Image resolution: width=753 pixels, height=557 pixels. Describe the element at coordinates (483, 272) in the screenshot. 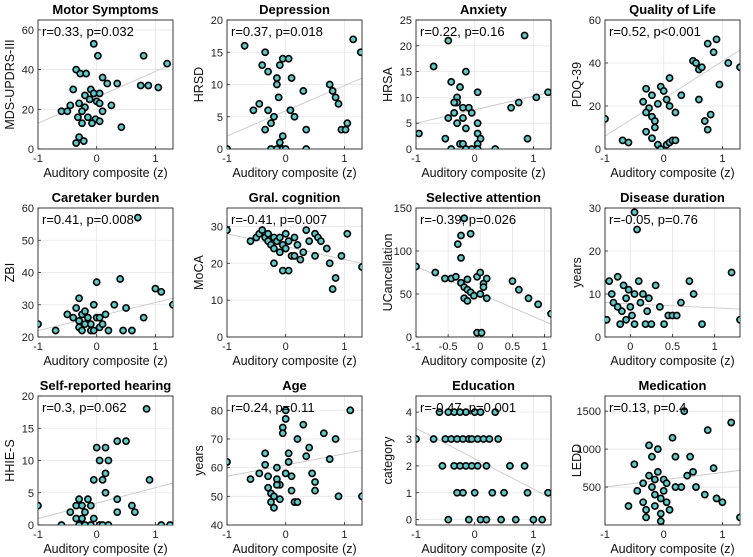

I see `axes-box` at that location.